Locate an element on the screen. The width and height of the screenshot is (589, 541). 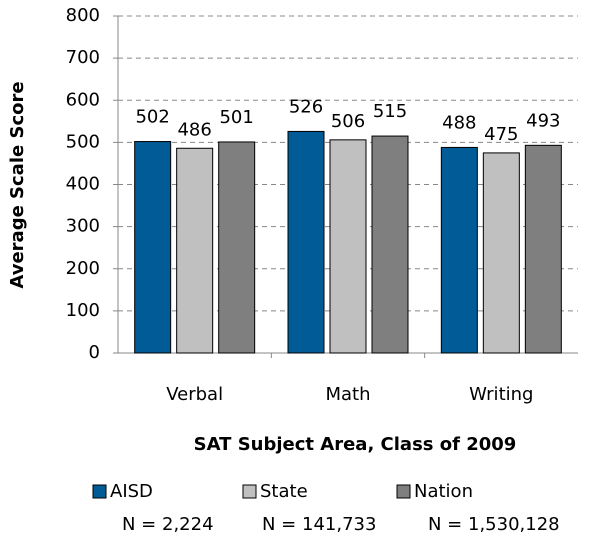
x-tick-label: Writing is located at coordinates (501, 394).